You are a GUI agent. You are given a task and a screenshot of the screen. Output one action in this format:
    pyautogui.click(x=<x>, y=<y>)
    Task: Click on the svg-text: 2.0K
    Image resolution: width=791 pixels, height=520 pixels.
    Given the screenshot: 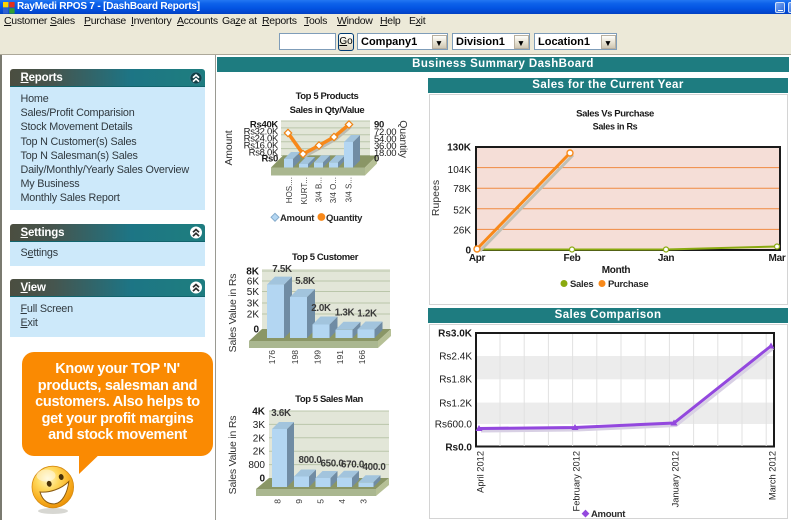 What is the action you would take?
    pyautogui.click(x=321, y=308)
    